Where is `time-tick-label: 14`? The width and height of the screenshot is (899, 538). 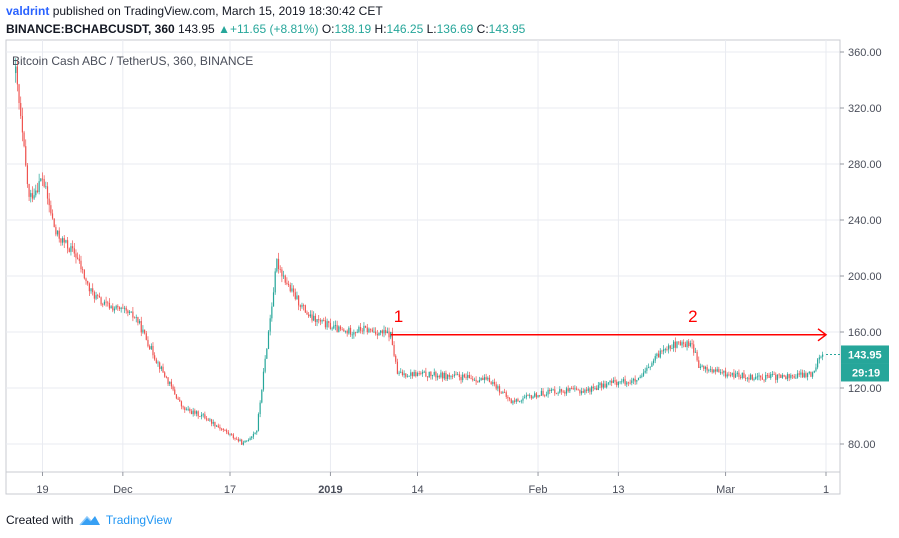 time-tick-label: 14 is located at coordinates (417, 490).